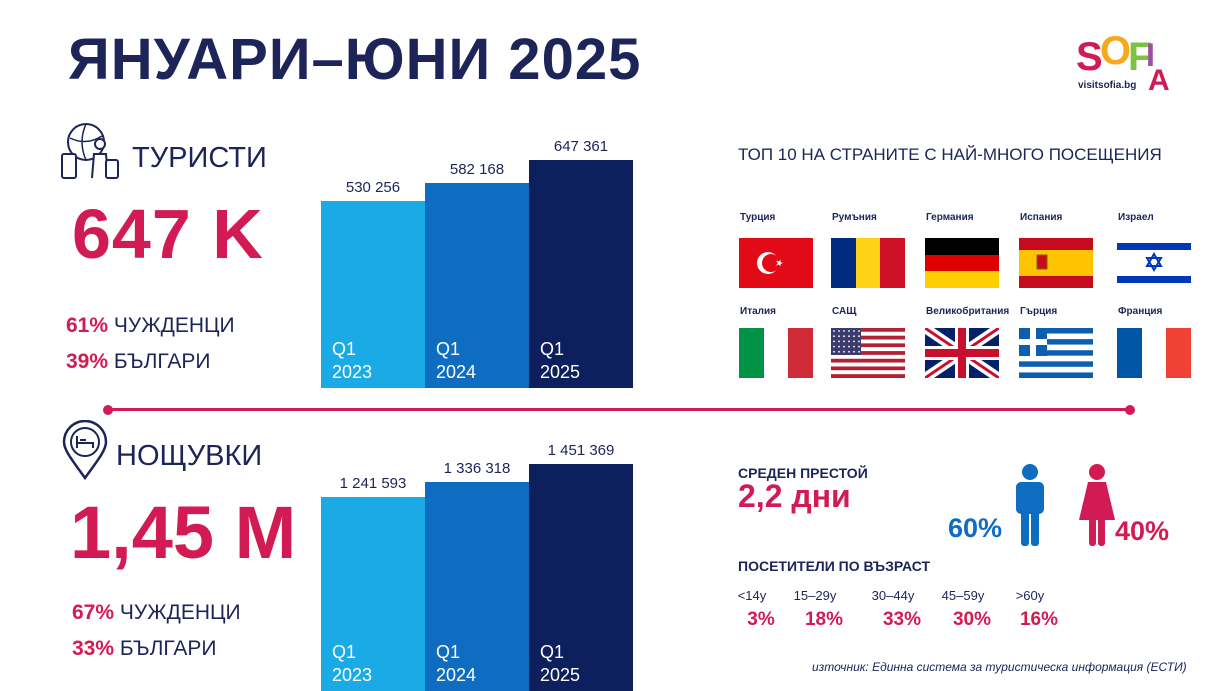 This screenshot has width=1228, height=691. What do you see at coordinates (108, 410) in the screenshot?
I see `divider-dot-left` at bounding box center [108, 410].